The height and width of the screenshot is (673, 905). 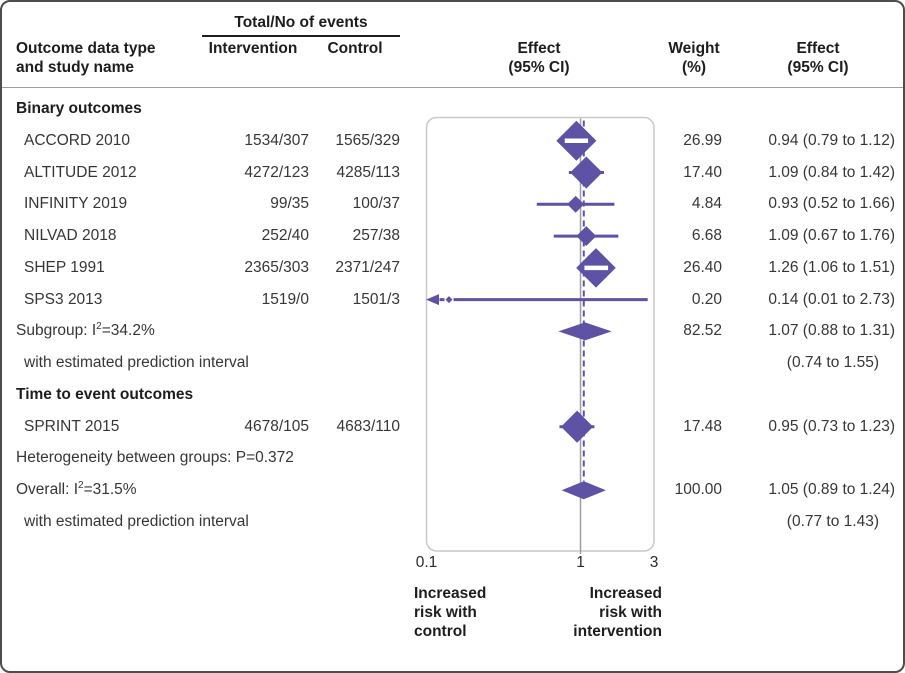 What do you see at coordinates (367, 267) in the screenshot?
I see `control-value: 2371/247` at bounding box center [367, 267].